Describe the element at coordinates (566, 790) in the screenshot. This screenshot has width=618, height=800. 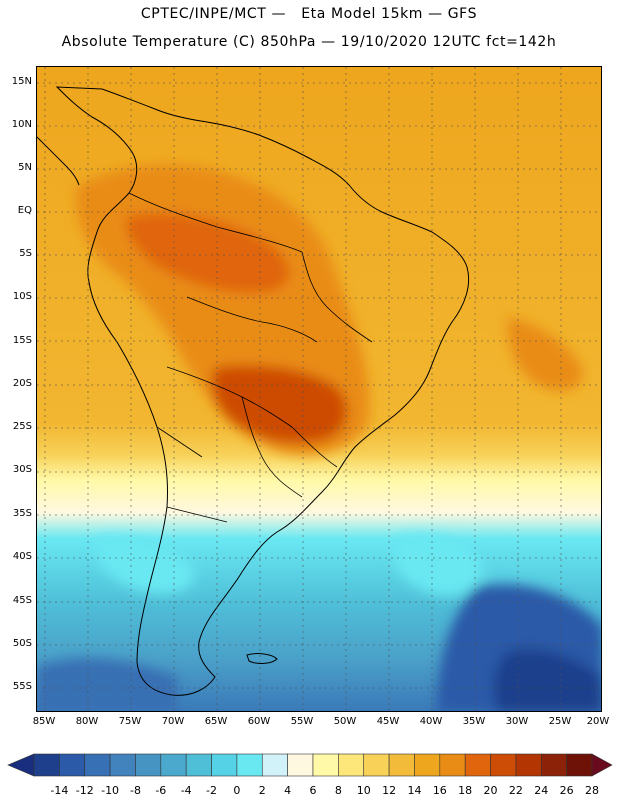
I see `colorbar-tick-label: 26` at that location.